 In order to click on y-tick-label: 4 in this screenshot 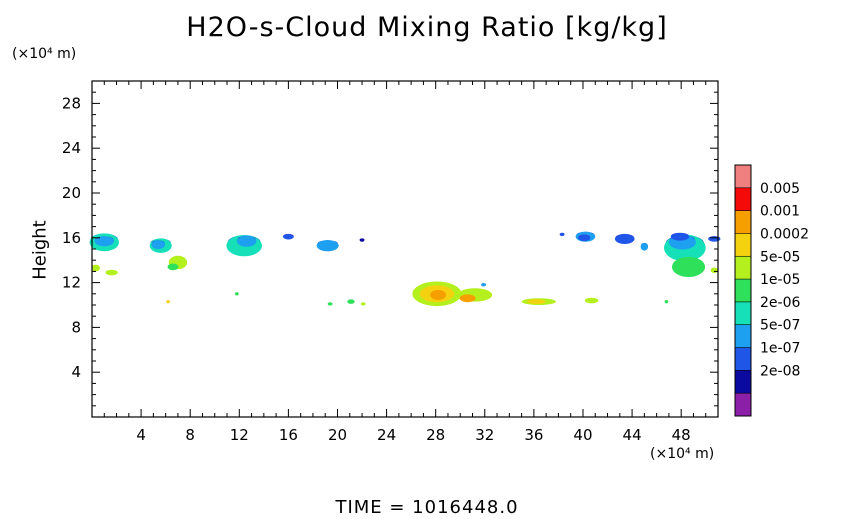, I will do `click(76, 372)`.